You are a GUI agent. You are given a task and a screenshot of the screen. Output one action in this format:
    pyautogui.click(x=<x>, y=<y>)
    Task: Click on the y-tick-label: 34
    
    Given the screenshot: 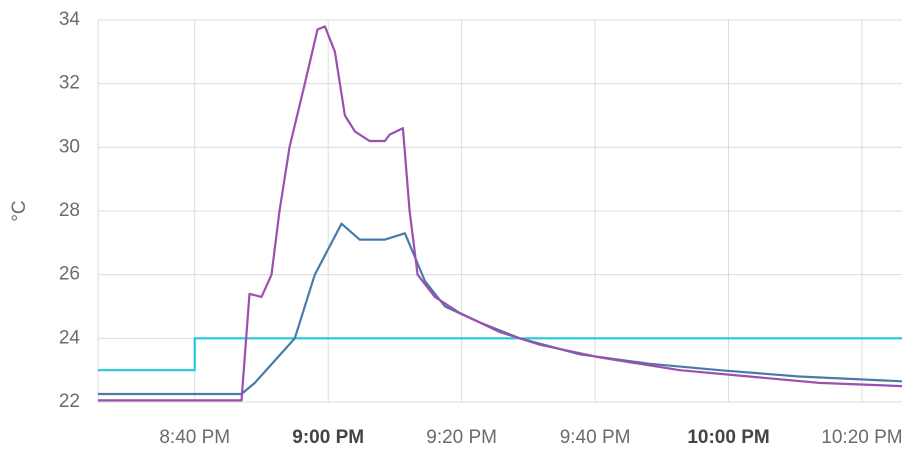 What is the action you would take?
    pyautogui.click(x=70, y=19)
    